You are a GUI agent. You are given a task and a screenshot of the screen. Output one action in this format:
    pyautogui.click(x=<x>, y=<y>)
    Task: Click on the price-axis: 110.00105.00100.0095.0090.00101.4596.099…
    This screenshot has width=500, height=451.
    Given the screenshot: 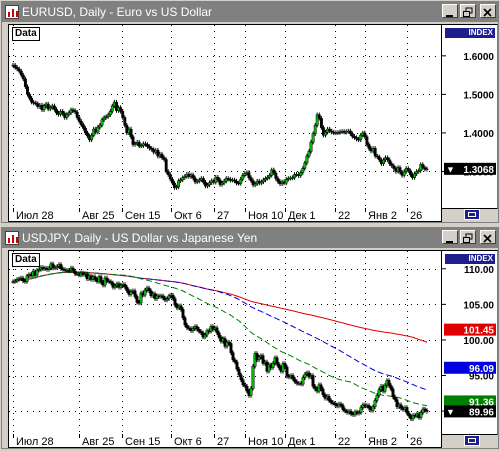 What is the action you would take?
    pyautogui.click(x=470, y=342)
    